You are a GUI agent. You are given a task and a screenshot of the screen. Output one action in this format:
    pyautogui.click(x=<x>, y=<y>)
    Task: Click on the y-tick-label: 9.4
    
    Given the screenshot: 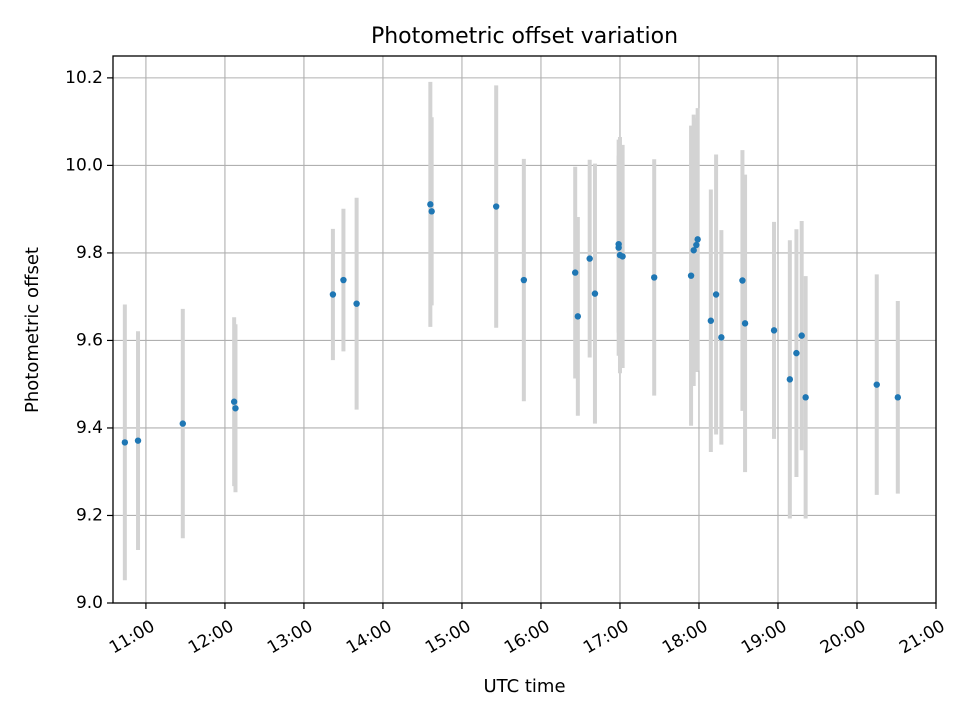 What is the action you would take?
    pyautogui.click(x=89, y=428)
    